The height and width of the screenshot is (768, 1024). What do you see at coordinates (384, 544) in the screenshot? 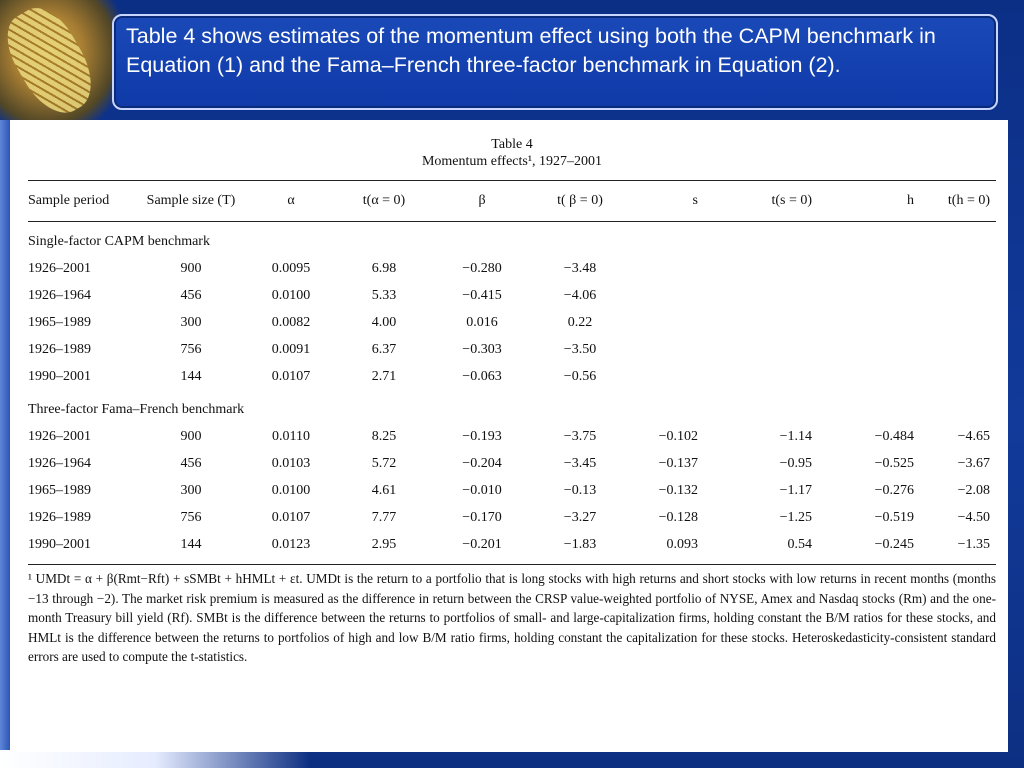
I see `table-cell: 2.95` at bounding box center [384, 544].